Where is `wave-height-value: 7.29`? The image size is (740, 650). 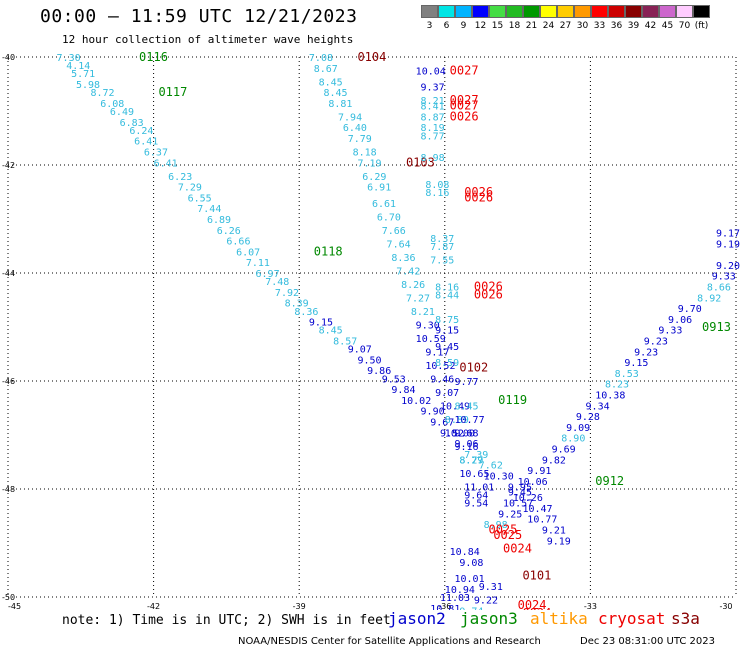 wave-height-value: 7.29 is located at coordinates (190, 188).